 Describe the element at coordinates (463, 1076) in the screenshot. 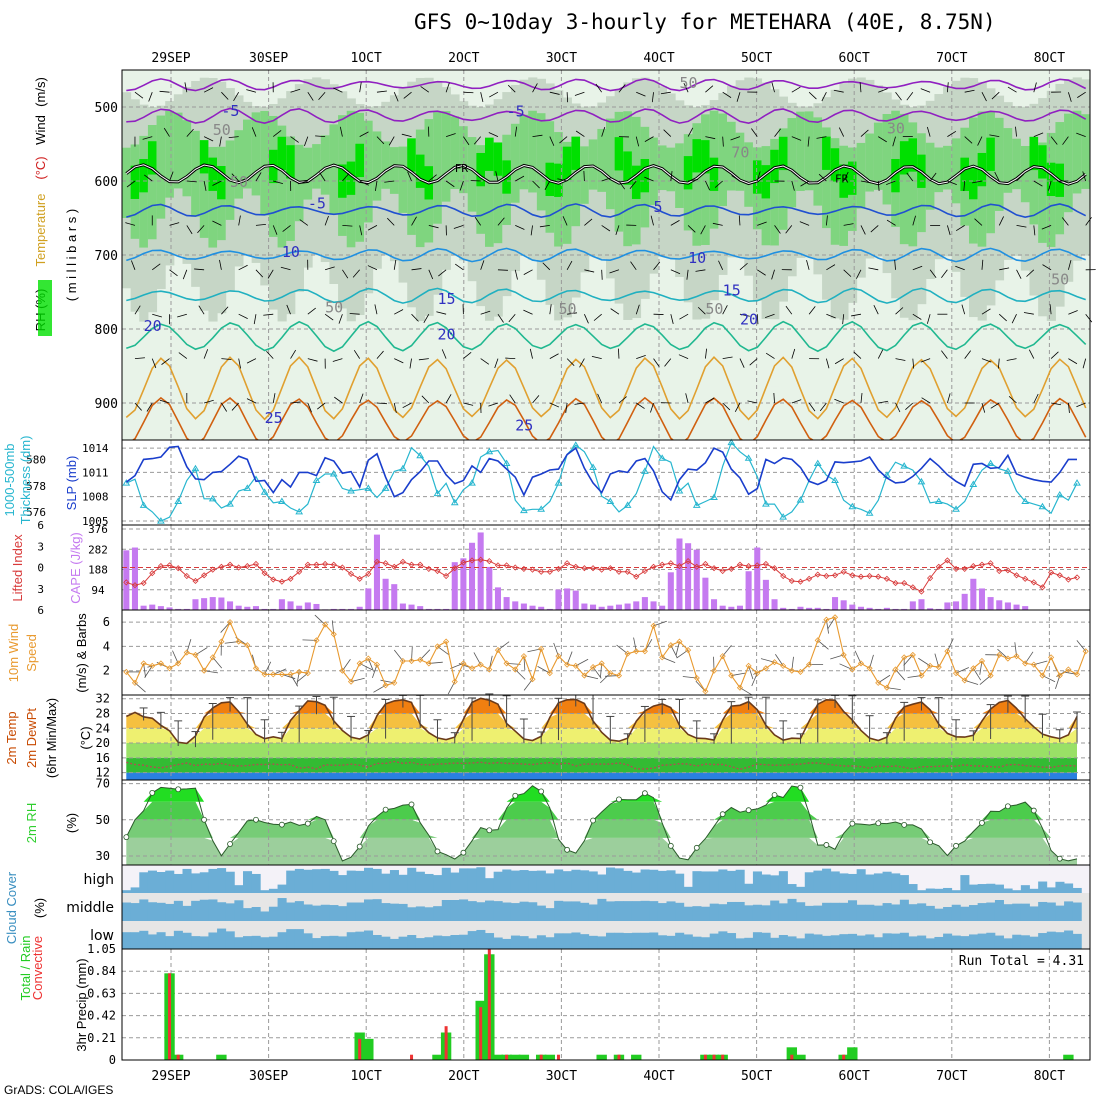

I see `x-tick-label-bottom: 2OCT` at that location.